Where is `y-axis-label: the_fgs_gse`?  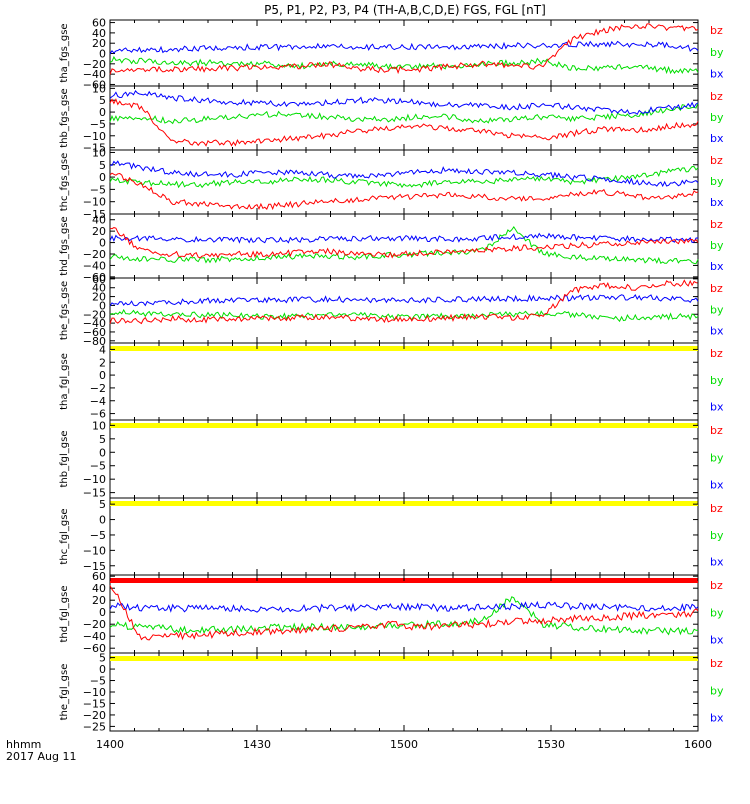
y-axis-label: the_fgs_gse is located at coordinates (64, 310).